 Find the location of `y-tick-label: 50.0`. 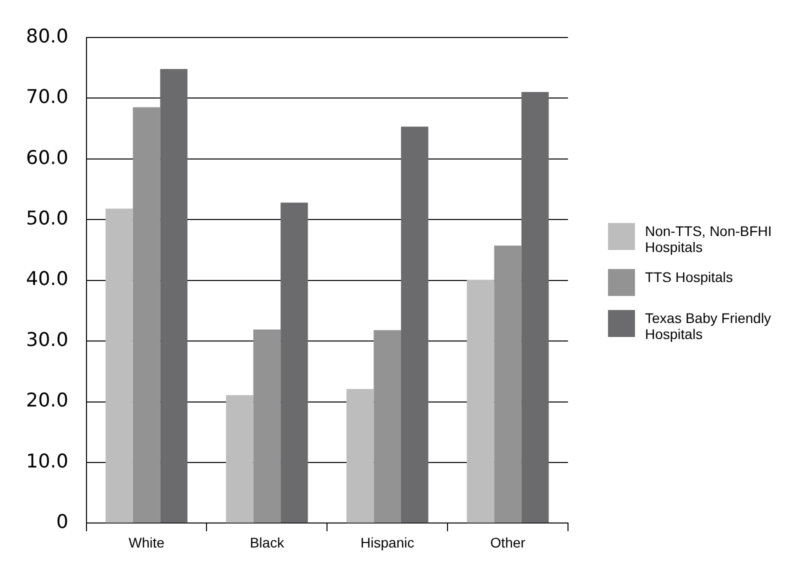

y-tick-label: 50.0 is located at coordinates (47, 219).